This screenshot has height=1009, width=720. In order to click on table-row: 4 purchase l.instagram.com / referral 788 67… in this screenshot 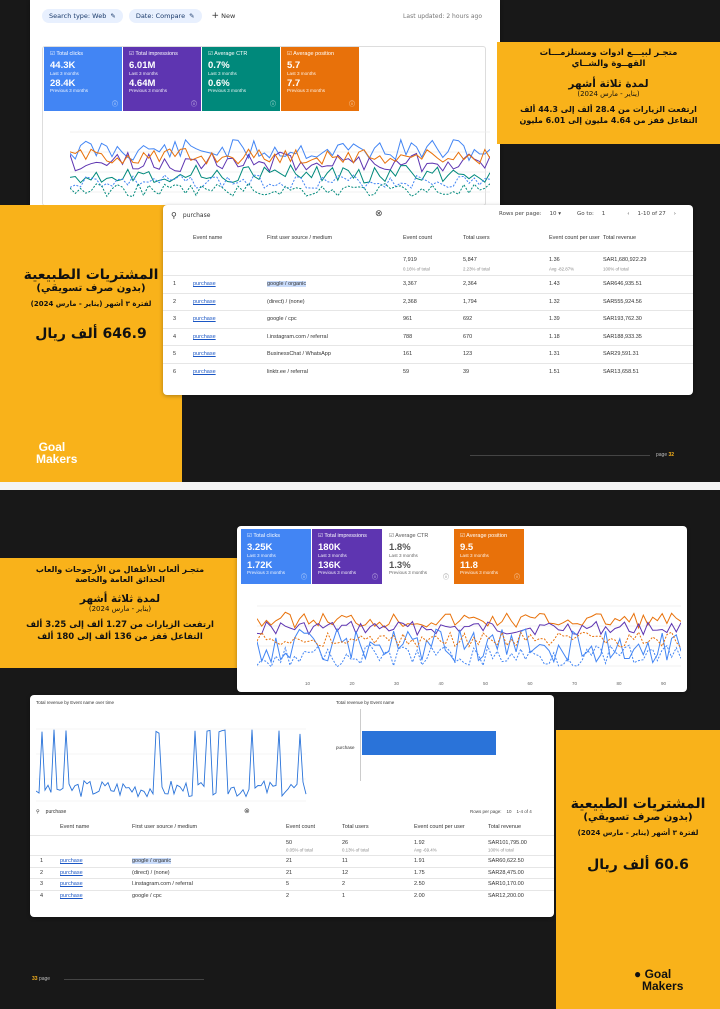, I will do `click(428, 336)`.